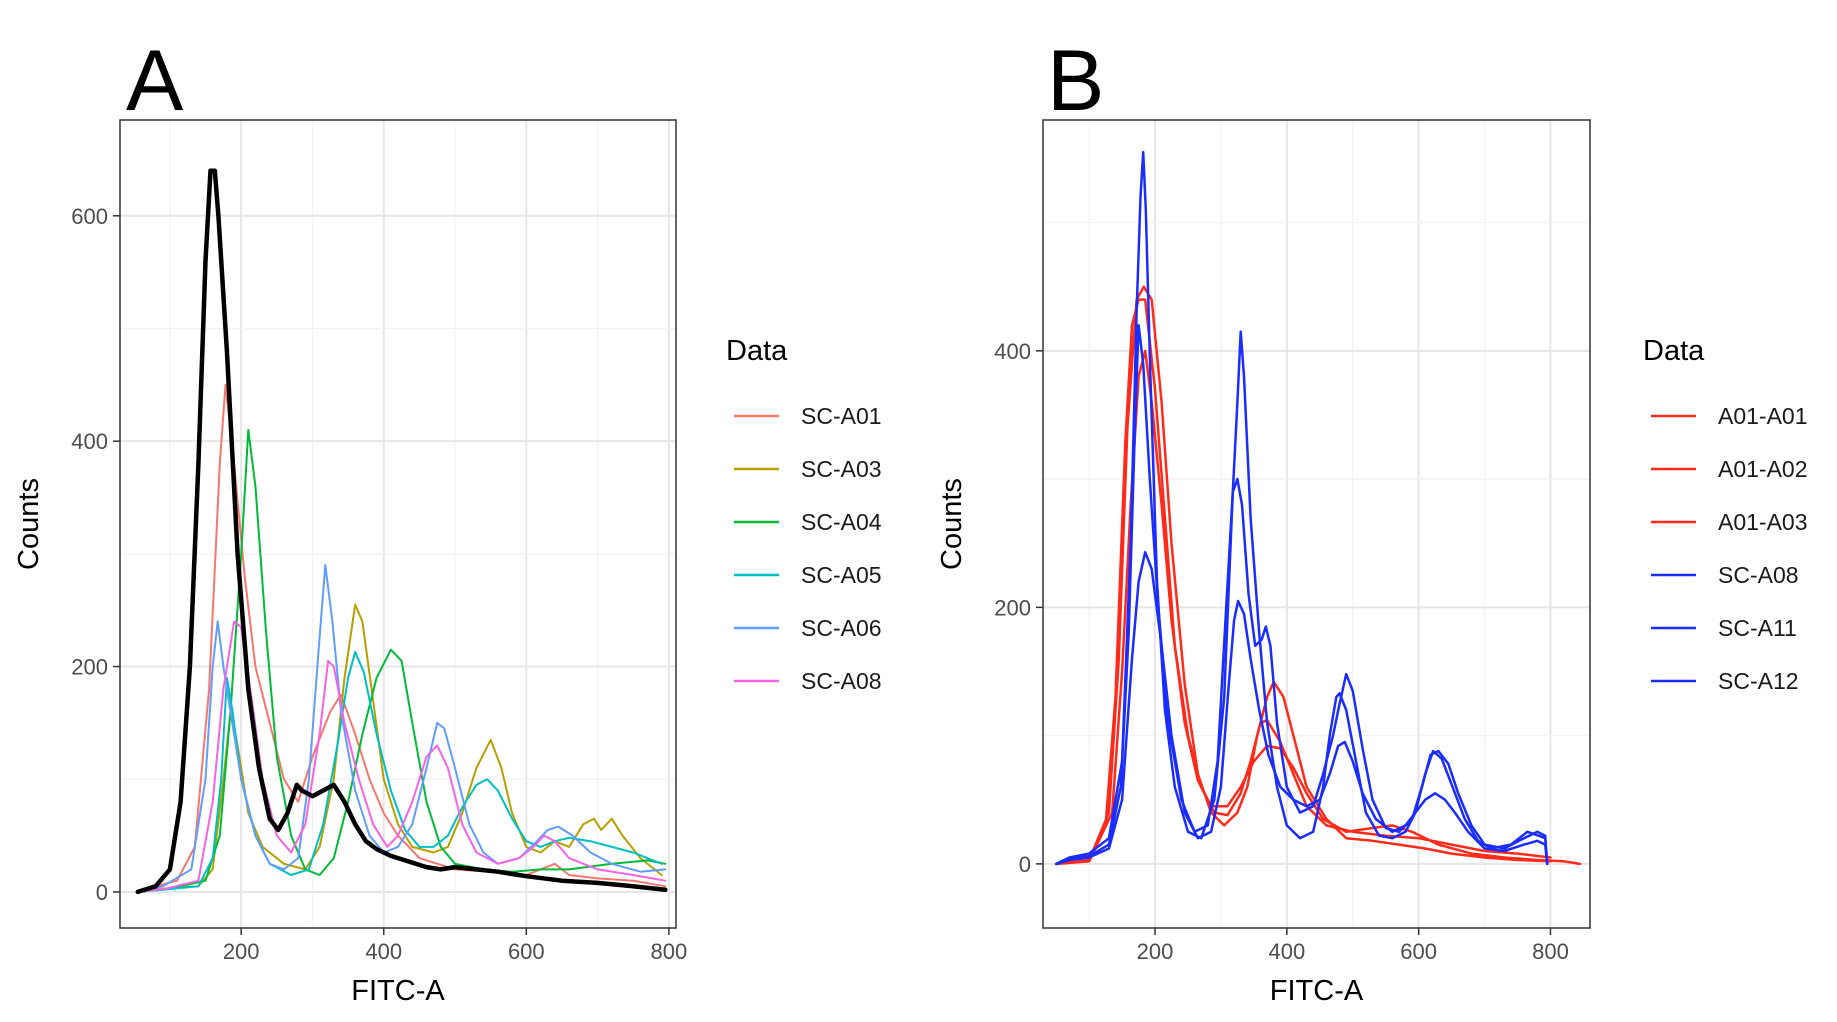  I want to click on series-line-sc-a08, so click(401, 756).